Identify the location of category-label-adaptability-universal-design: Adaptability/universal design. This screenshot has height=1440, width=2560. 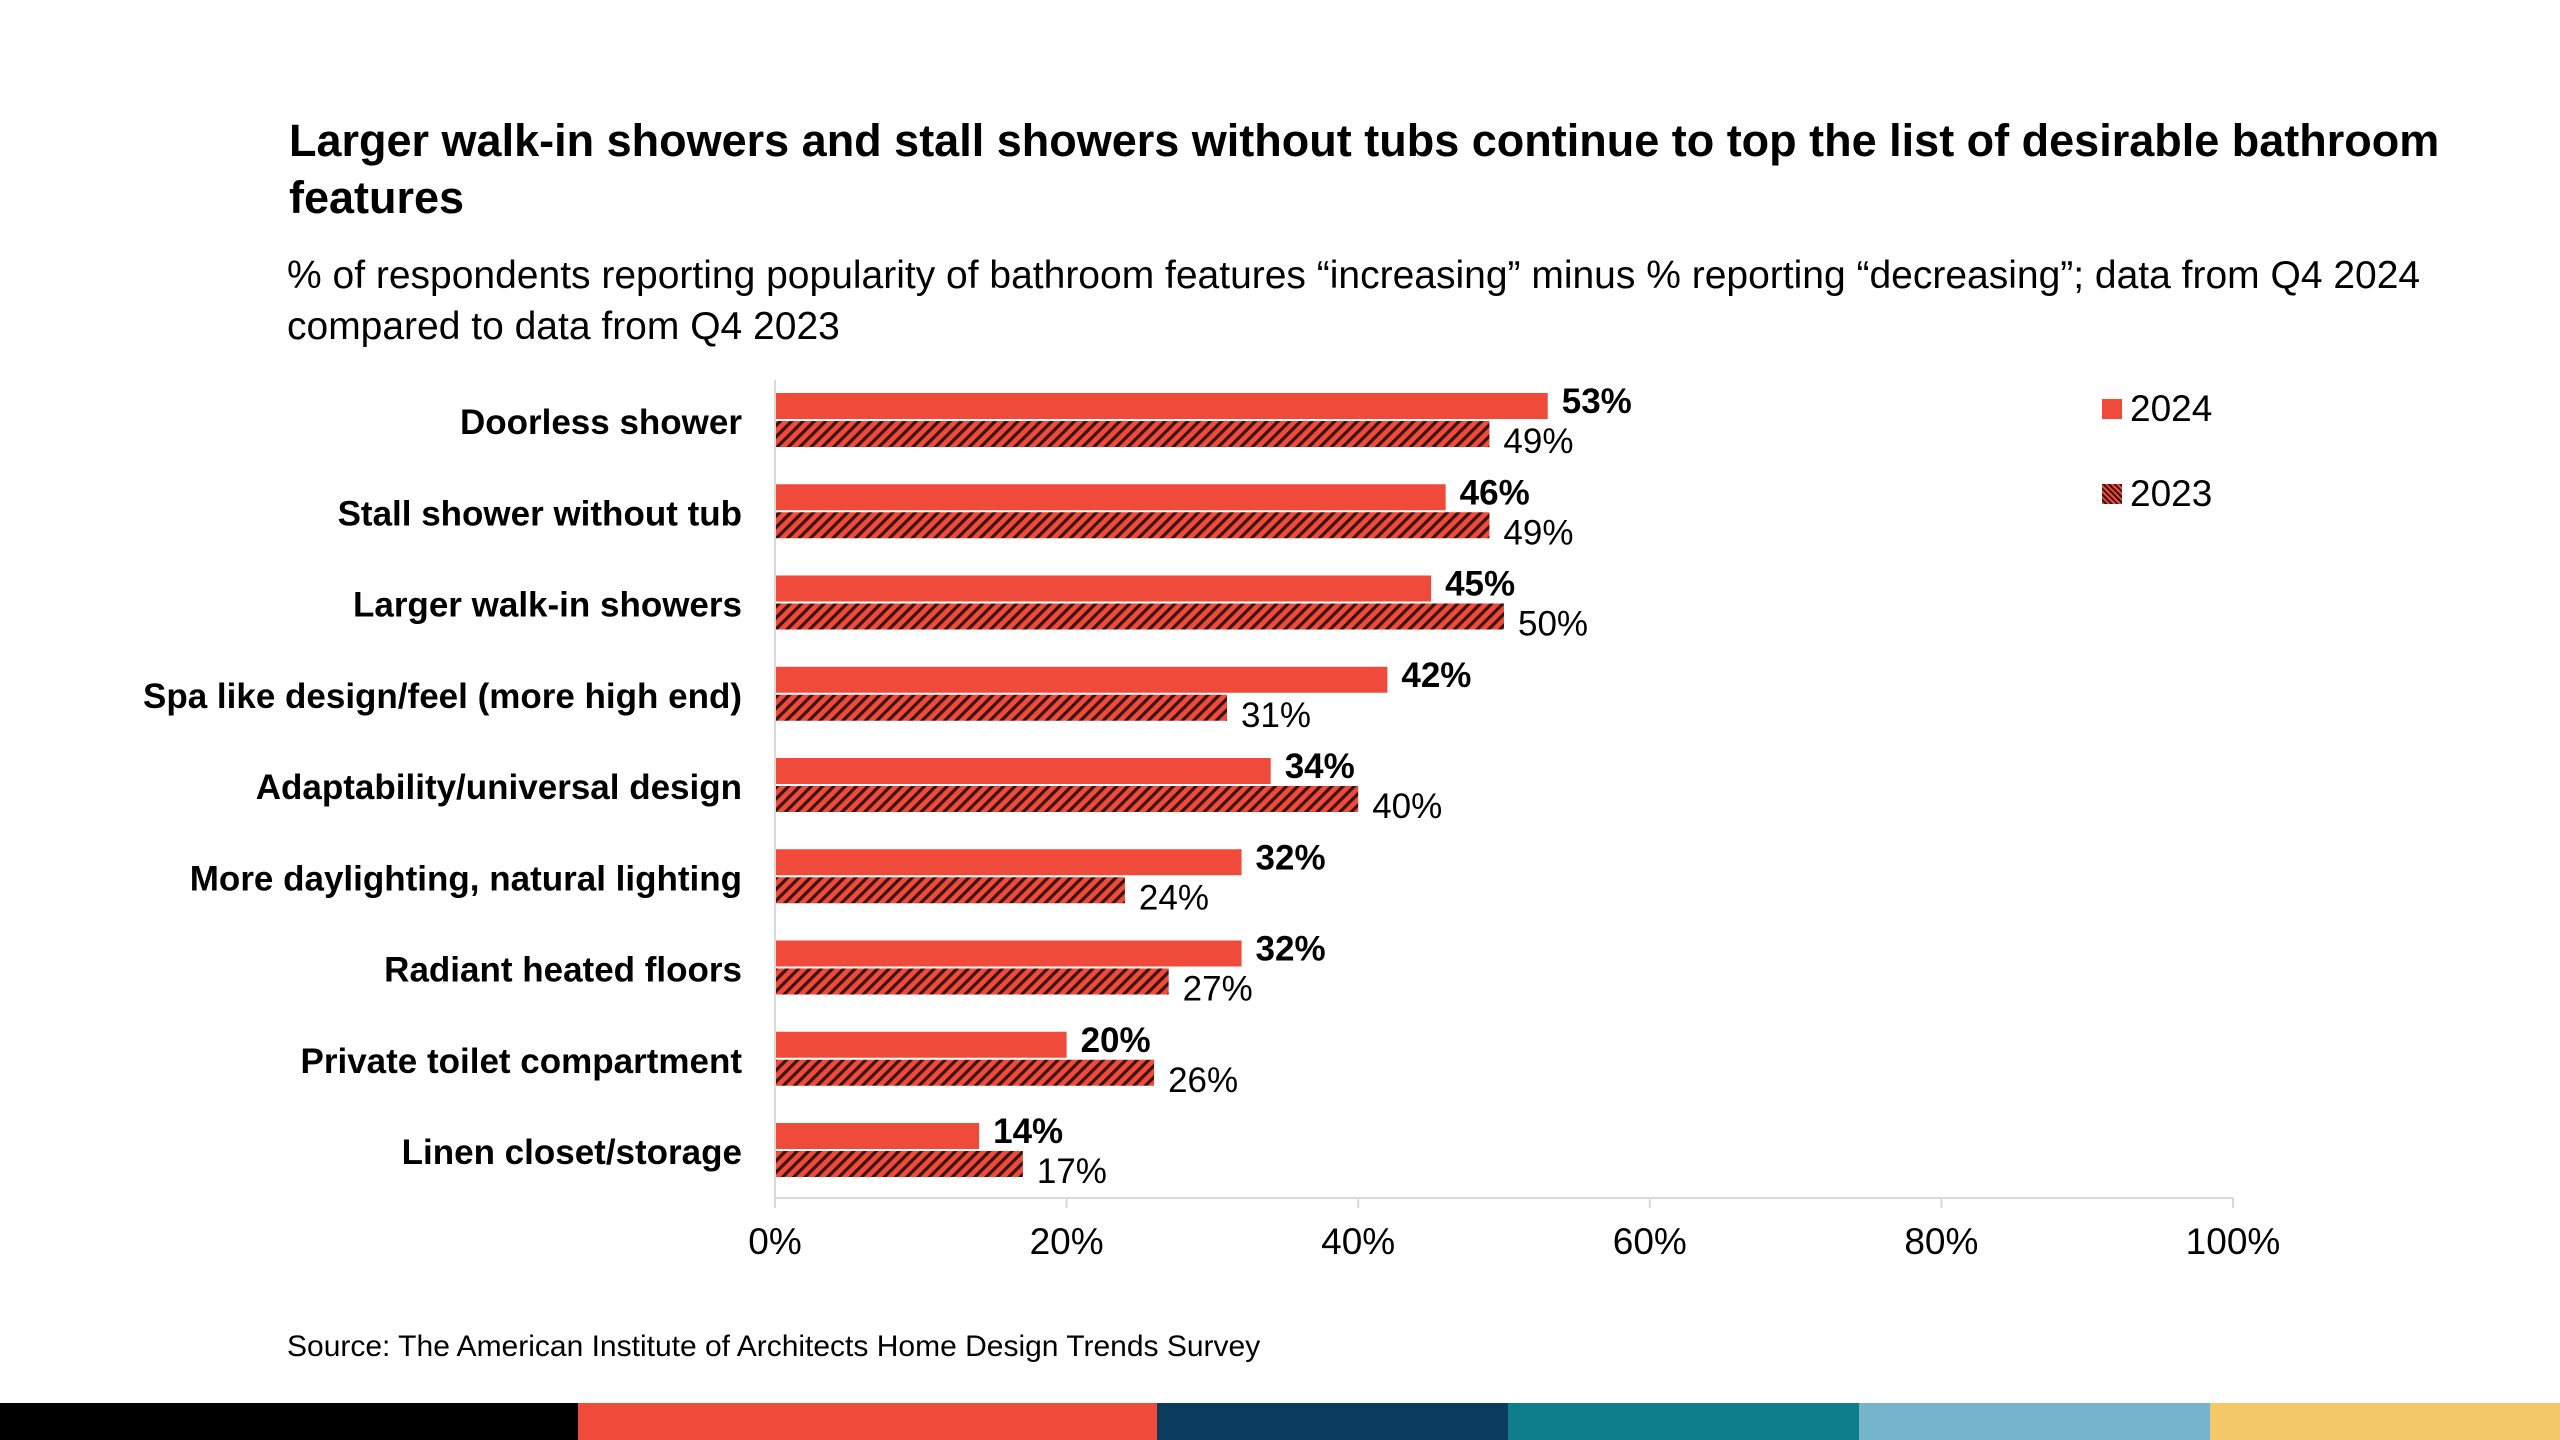
(499, 787).